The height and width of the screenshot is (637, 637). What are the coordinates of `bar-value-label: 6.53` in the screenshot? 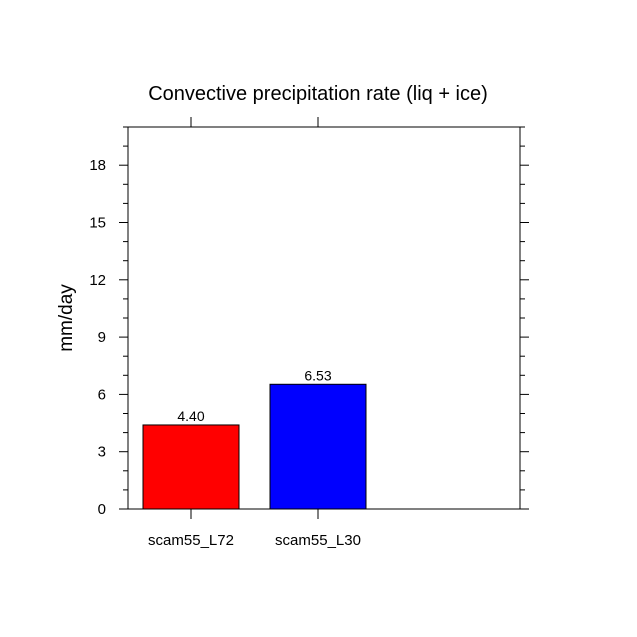 It's located at (317, 375).